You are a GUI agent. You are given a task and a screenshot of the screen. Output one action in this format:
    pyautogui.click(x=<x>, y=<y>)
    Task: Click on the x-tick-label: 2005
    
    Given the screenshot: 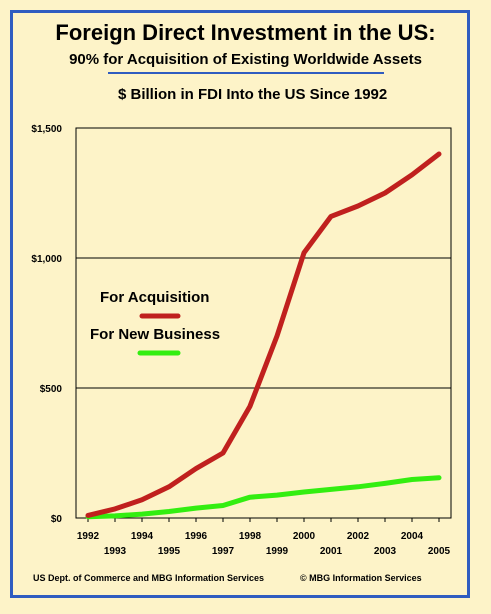 What is the action you would take?
    pyautogui.click(x=439, y=551)
    